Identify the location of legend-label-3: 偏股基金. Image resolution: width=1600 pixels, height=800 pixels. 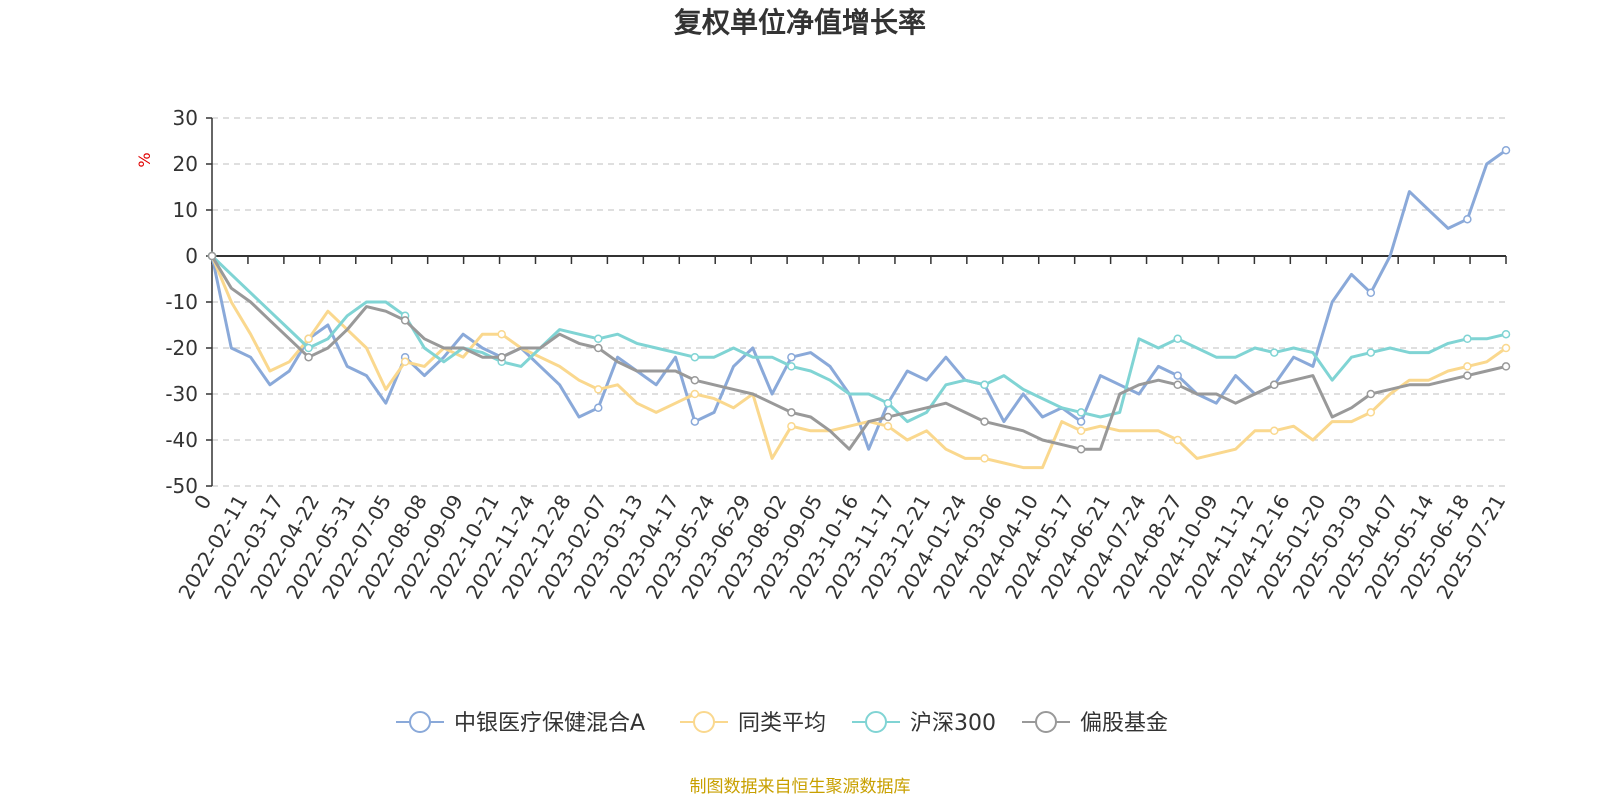
(1124, 723).